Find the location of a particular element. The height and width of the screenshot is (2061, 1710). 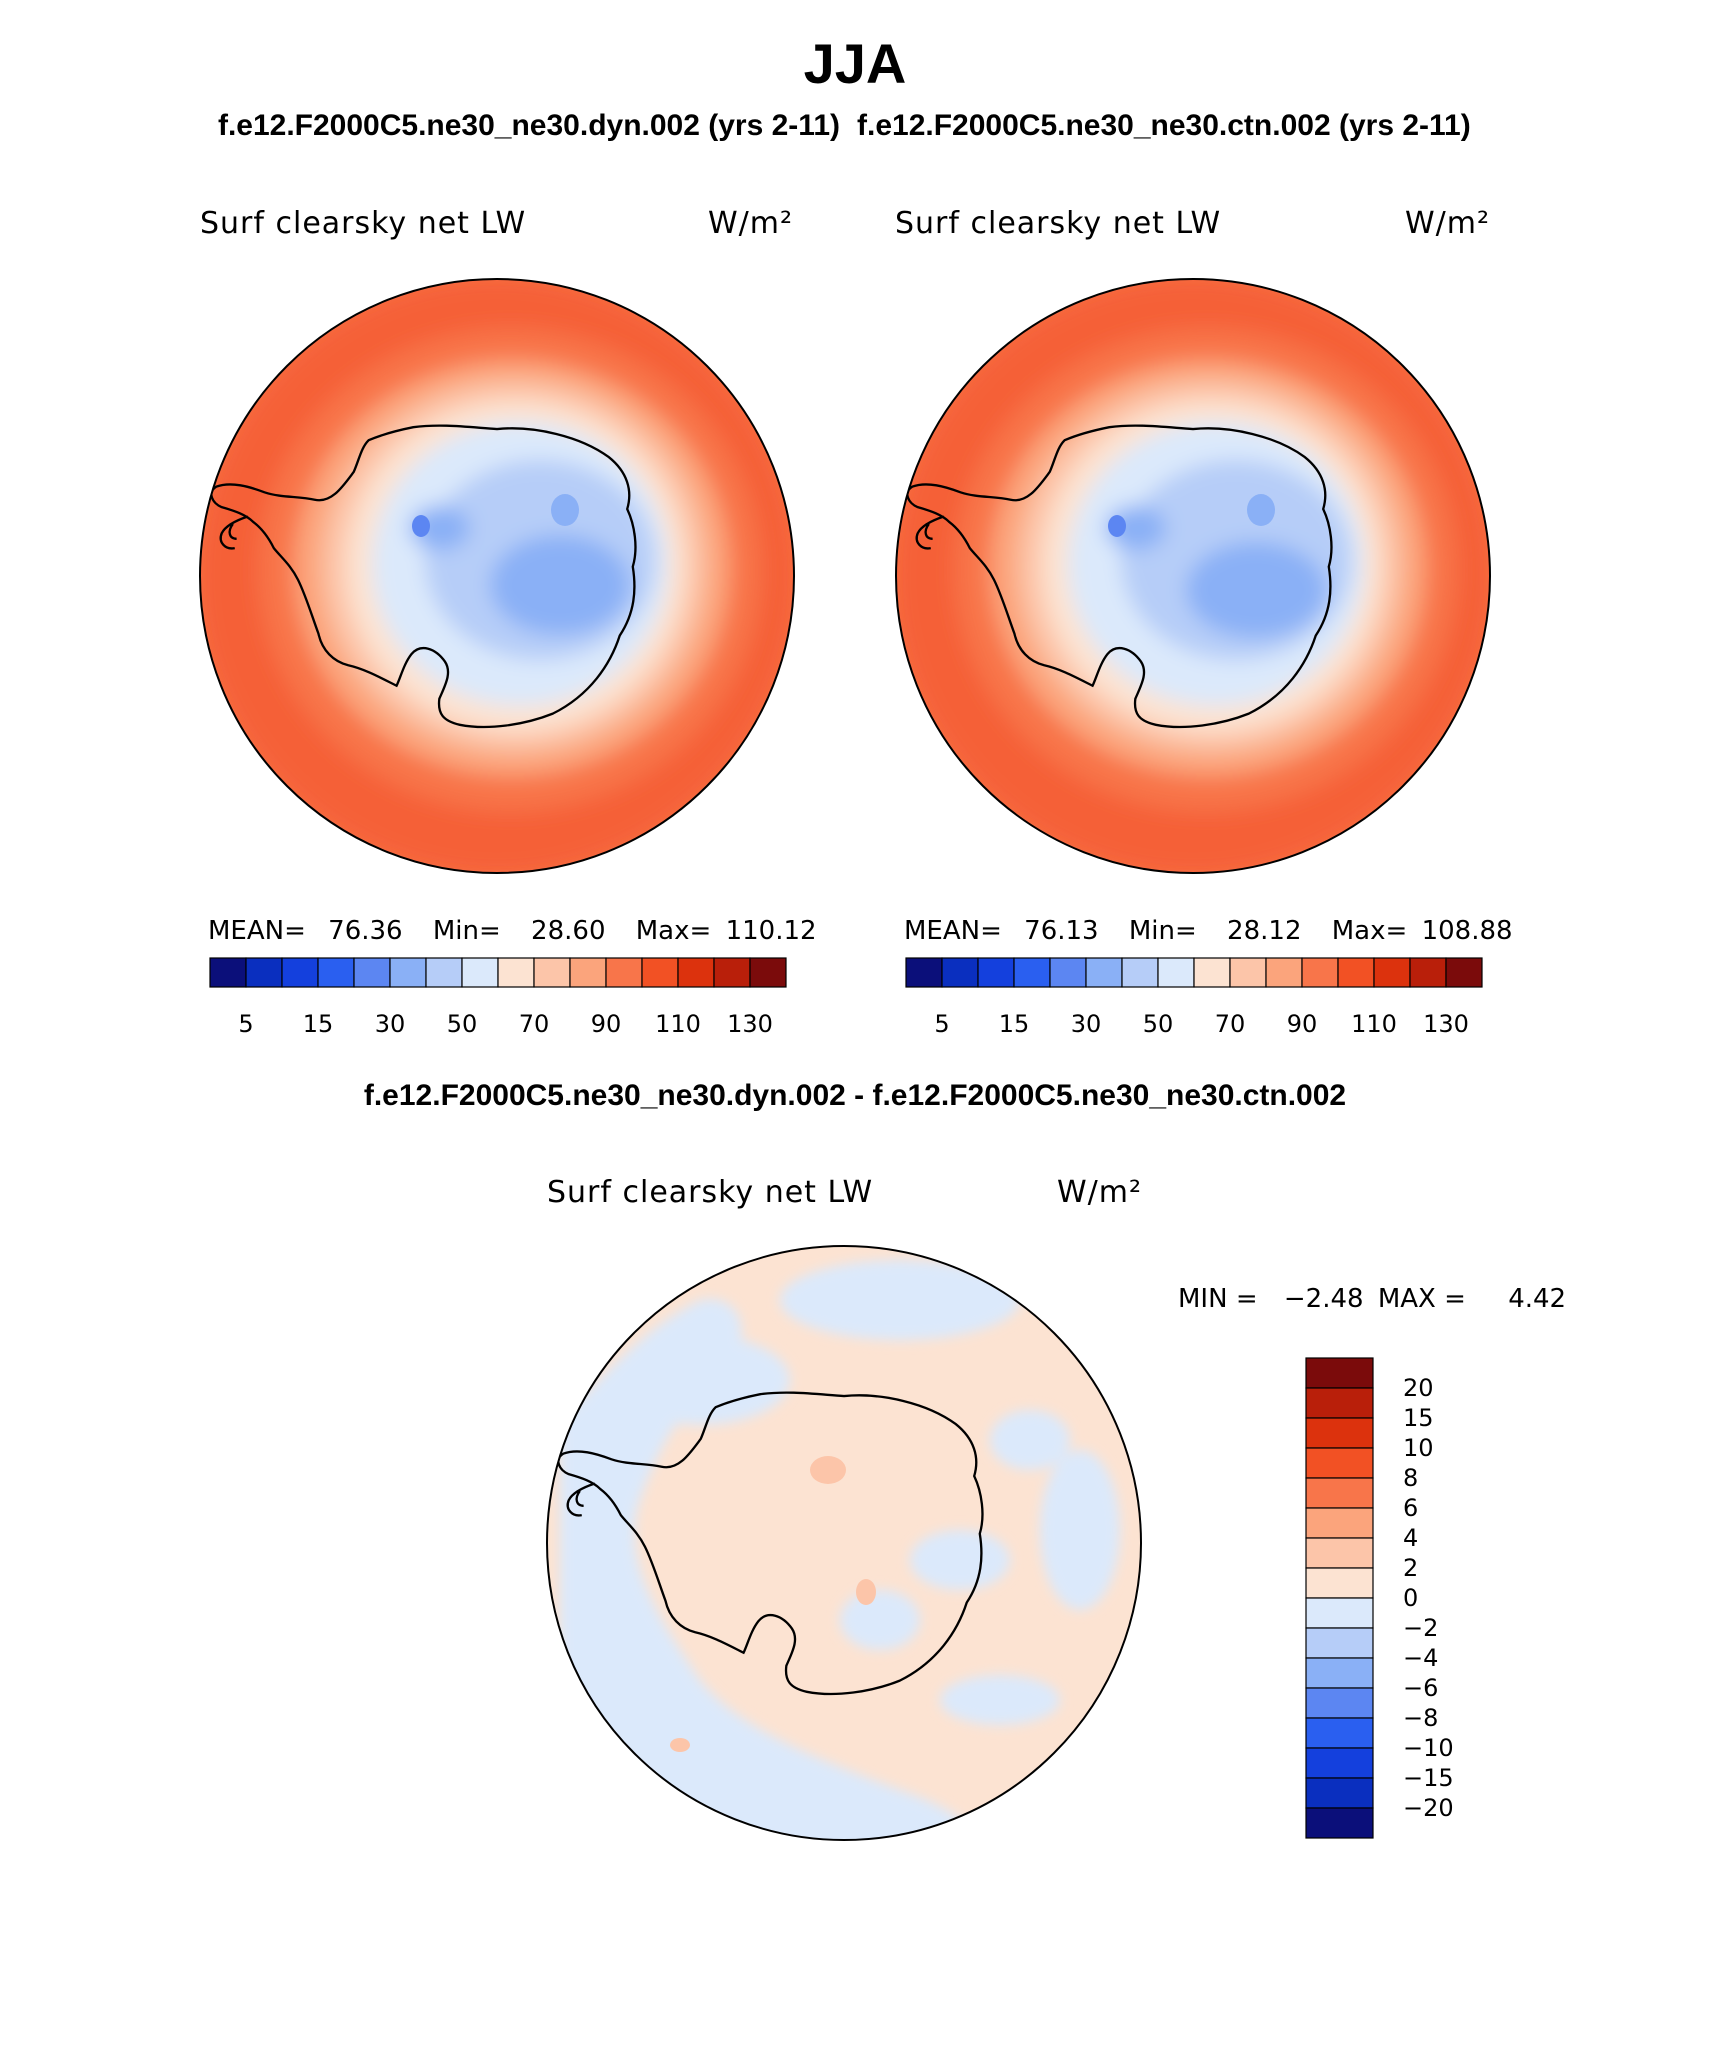

panel3-units-label: W/m² is located at coordinates (1100, 1192).